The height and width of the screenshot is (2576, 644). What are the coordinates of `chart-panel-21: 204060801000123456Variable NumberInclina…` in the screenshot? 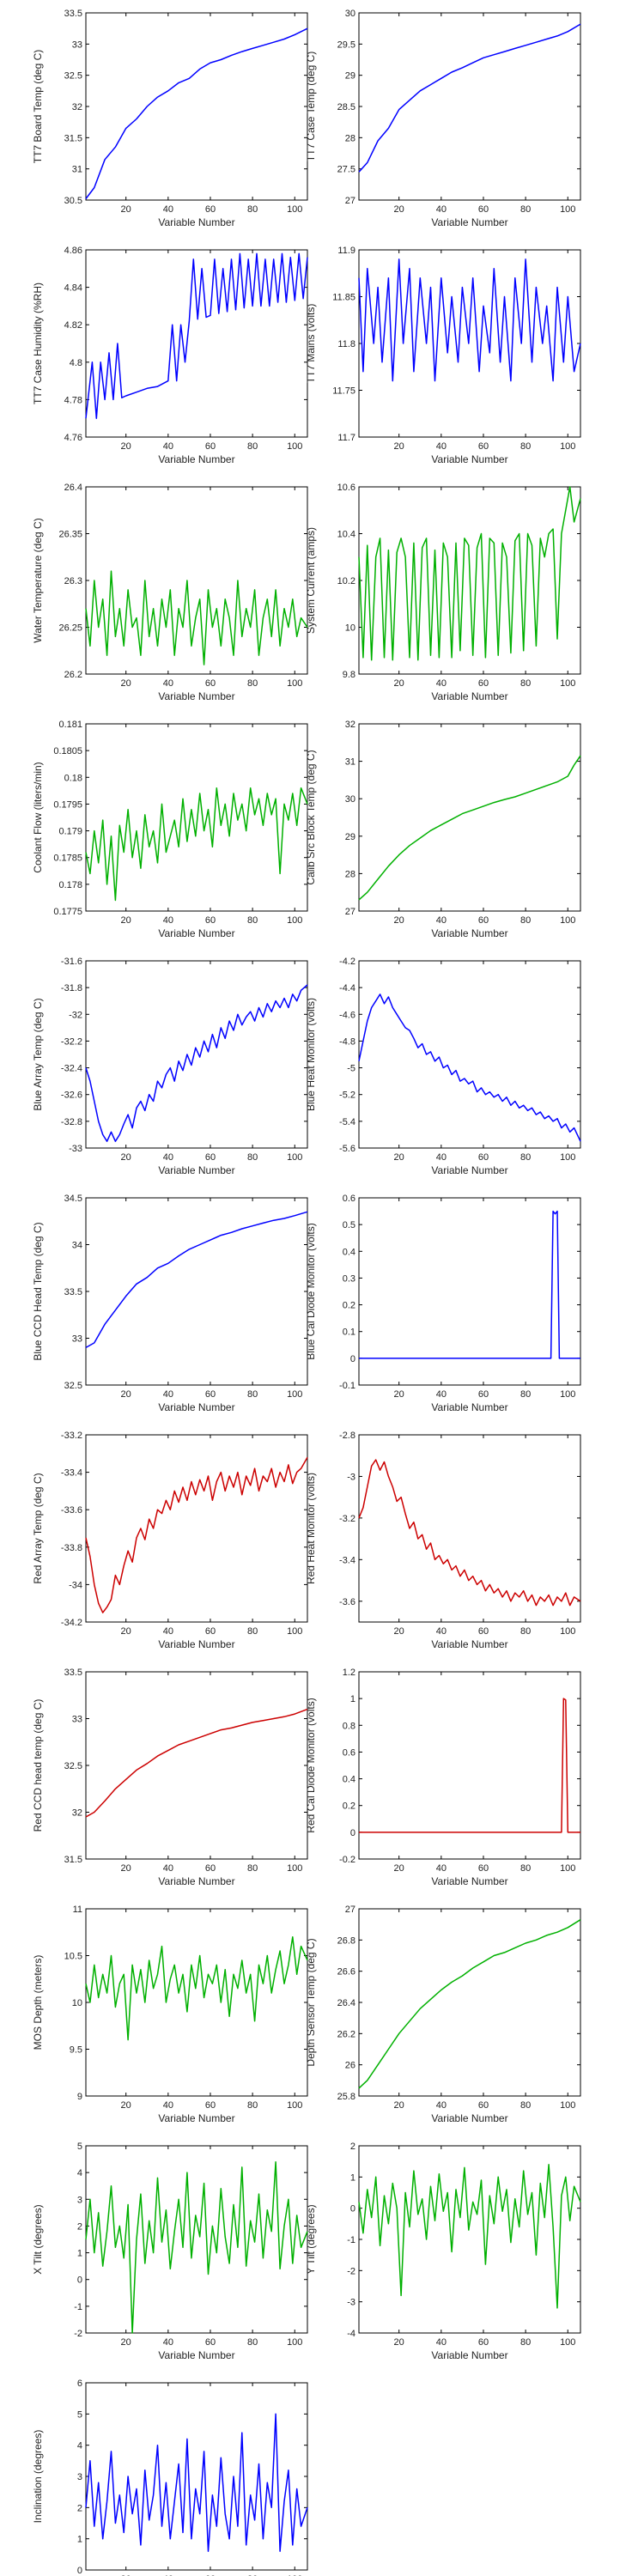 It's located at (170, 2478).